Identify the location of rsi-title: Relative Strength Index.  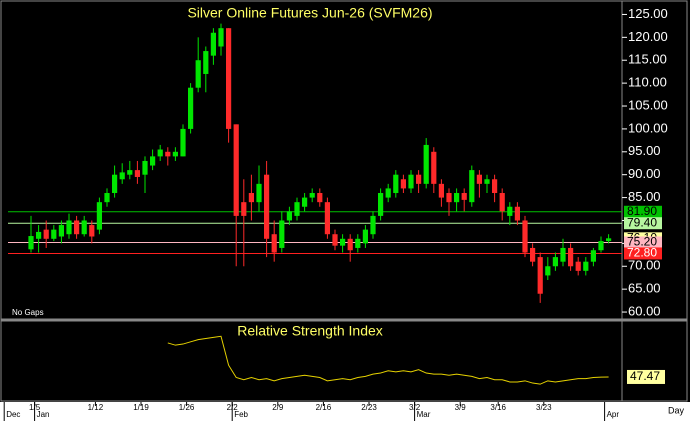
(310, 331).